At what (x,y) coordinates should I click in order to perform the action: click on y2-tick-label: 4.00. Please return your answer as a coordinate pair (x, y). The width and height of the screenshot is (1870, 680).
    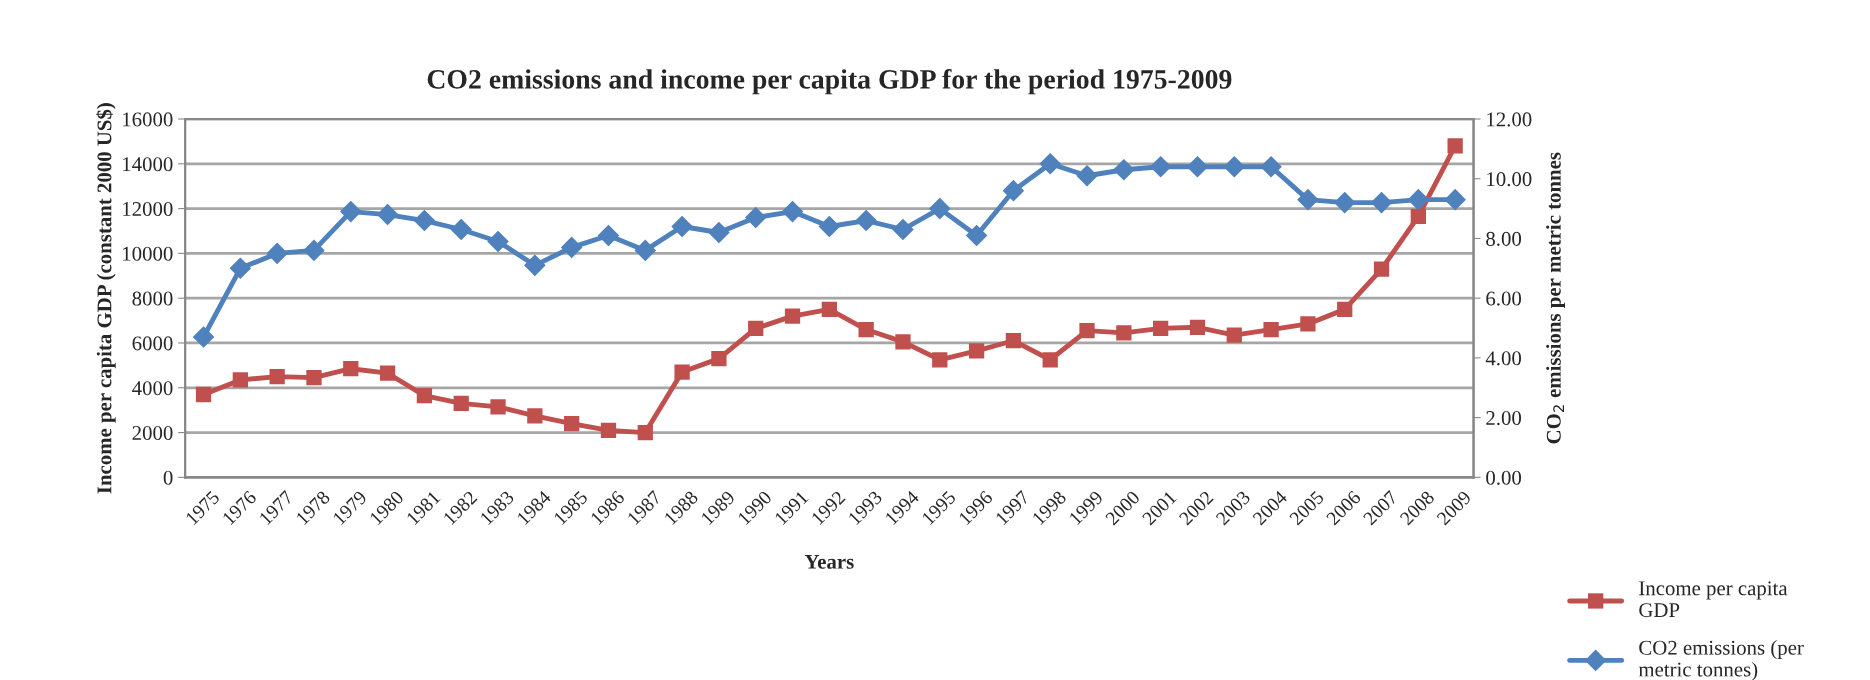
    Looking at the image, I should click on (1503, 358).